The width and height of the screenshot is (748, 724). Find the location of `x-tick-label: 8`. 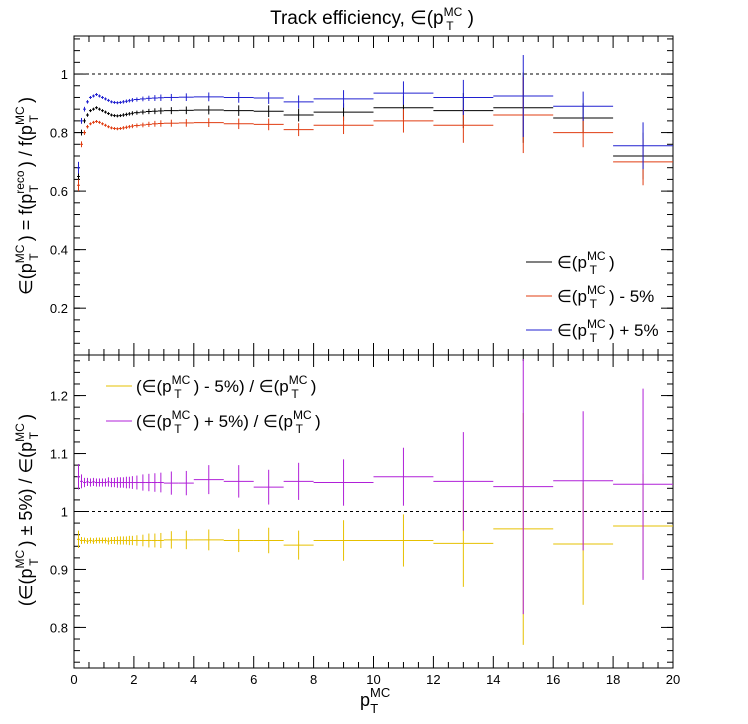

x-tick-label: 8 is located at coordinates (313, 679).